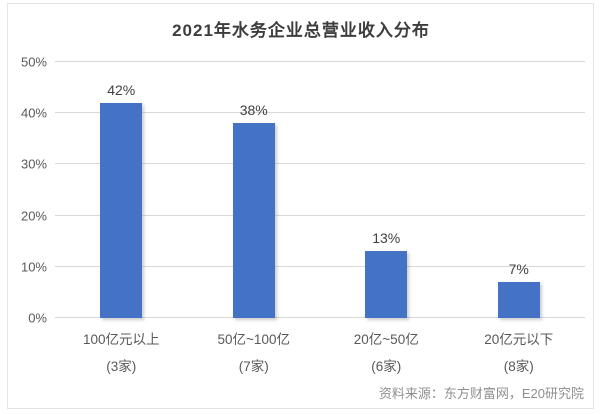 This screenshot has width=602, height=414. Describe the element at coordinates (33, 113) in the screenshot. I see `y-tick-label: 40%` at that location.